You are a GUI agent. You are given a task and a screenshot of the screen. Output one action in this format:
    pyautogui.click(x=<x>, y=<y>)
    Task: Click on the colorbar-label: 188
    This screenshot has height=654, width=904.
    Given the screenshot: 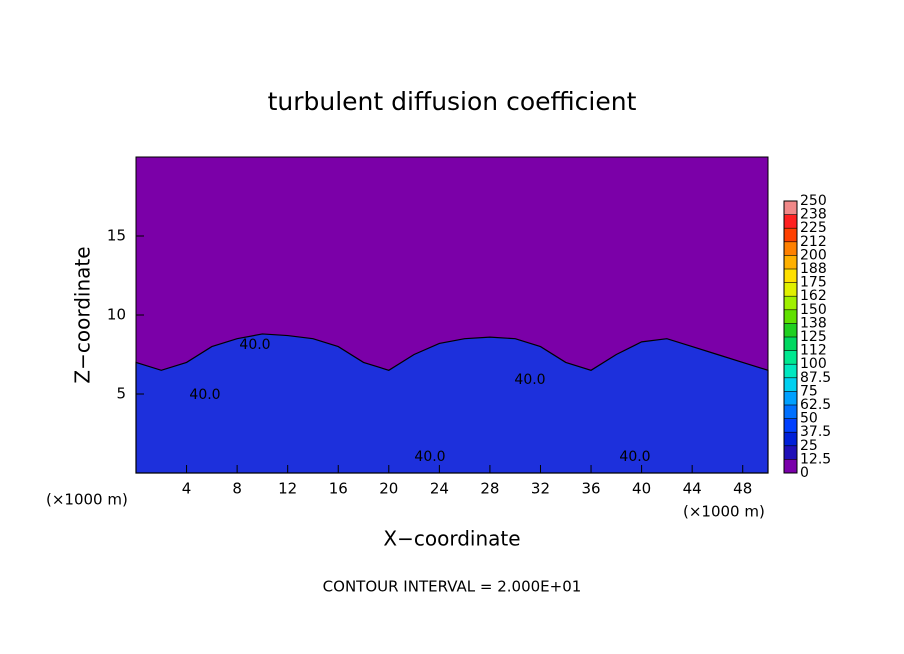 What is the action you would take?
    pyautogui.click(x=813, y=269)
    